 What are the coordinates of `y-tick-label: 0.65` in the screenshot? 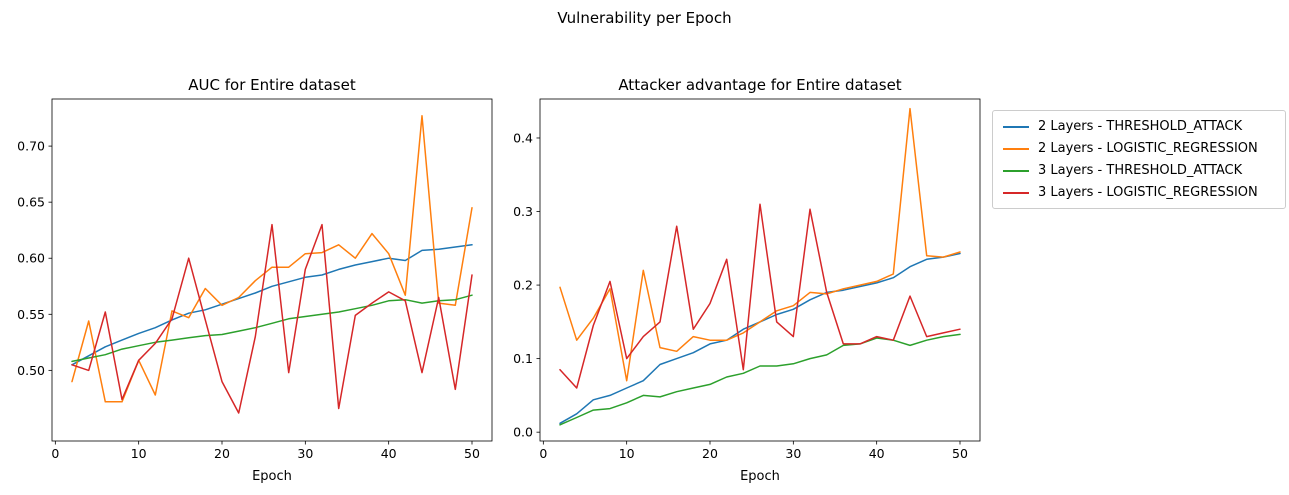 It's located at (31, 202).